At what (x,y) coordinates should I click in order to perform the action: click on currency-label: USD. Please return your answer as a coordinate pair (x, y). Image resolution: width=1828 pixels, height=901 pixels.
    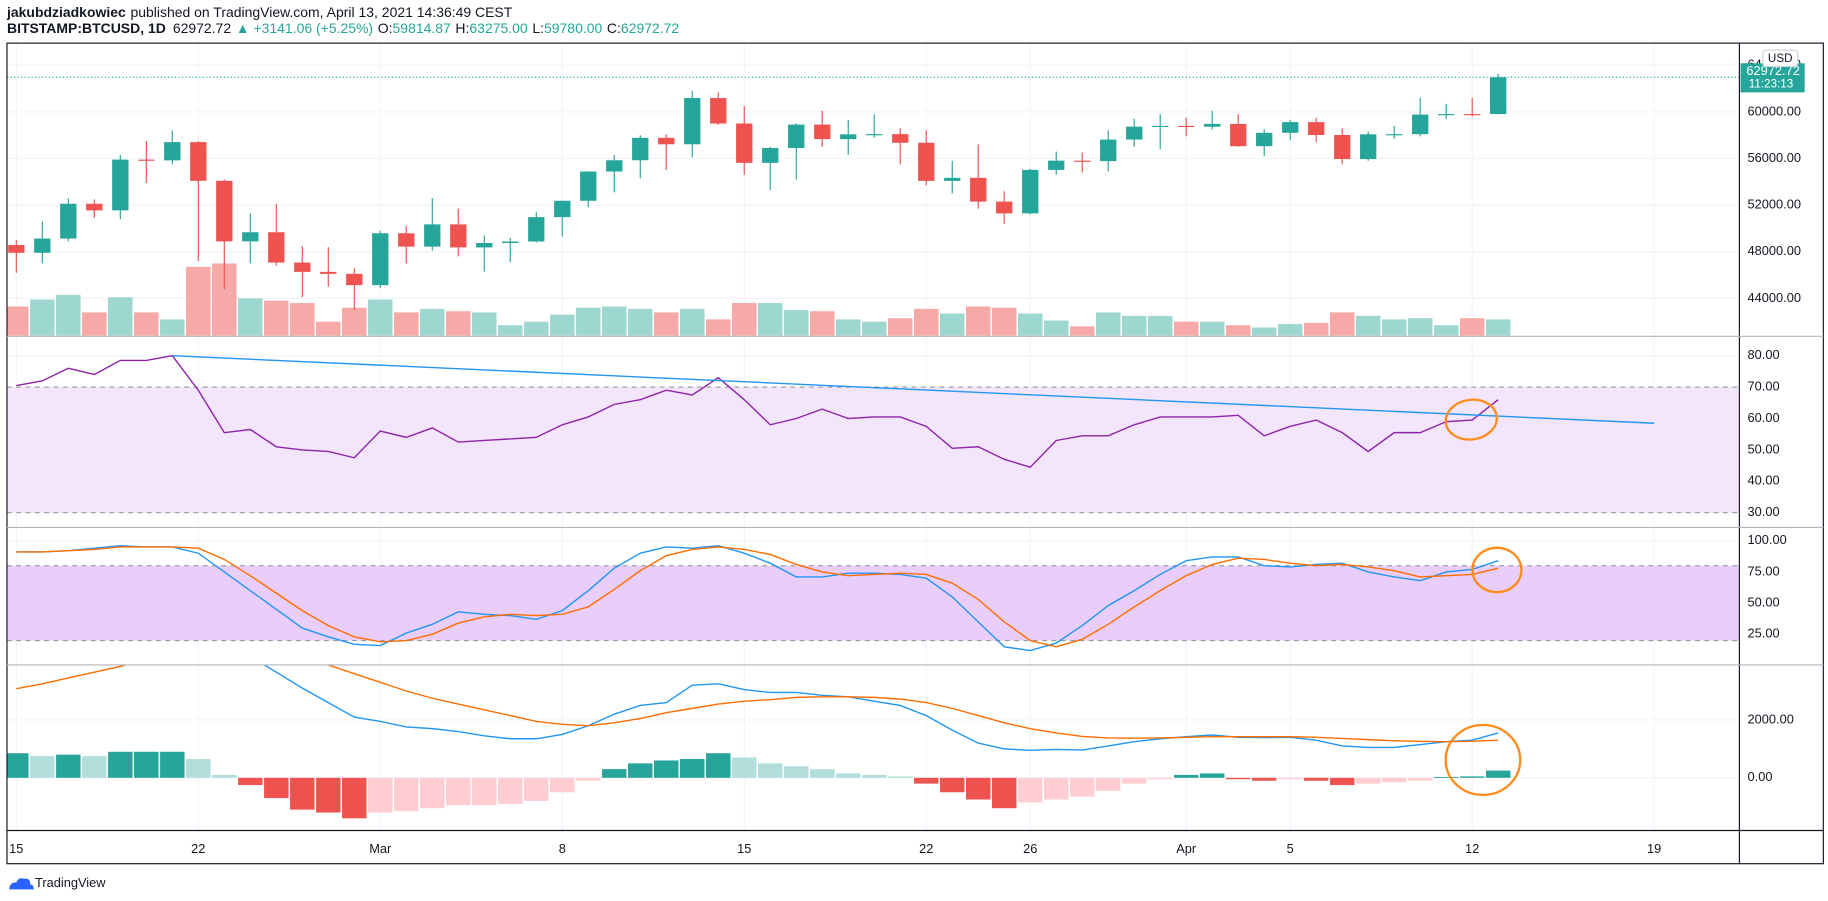
    Looking at the image, I should click on (1780, 58).